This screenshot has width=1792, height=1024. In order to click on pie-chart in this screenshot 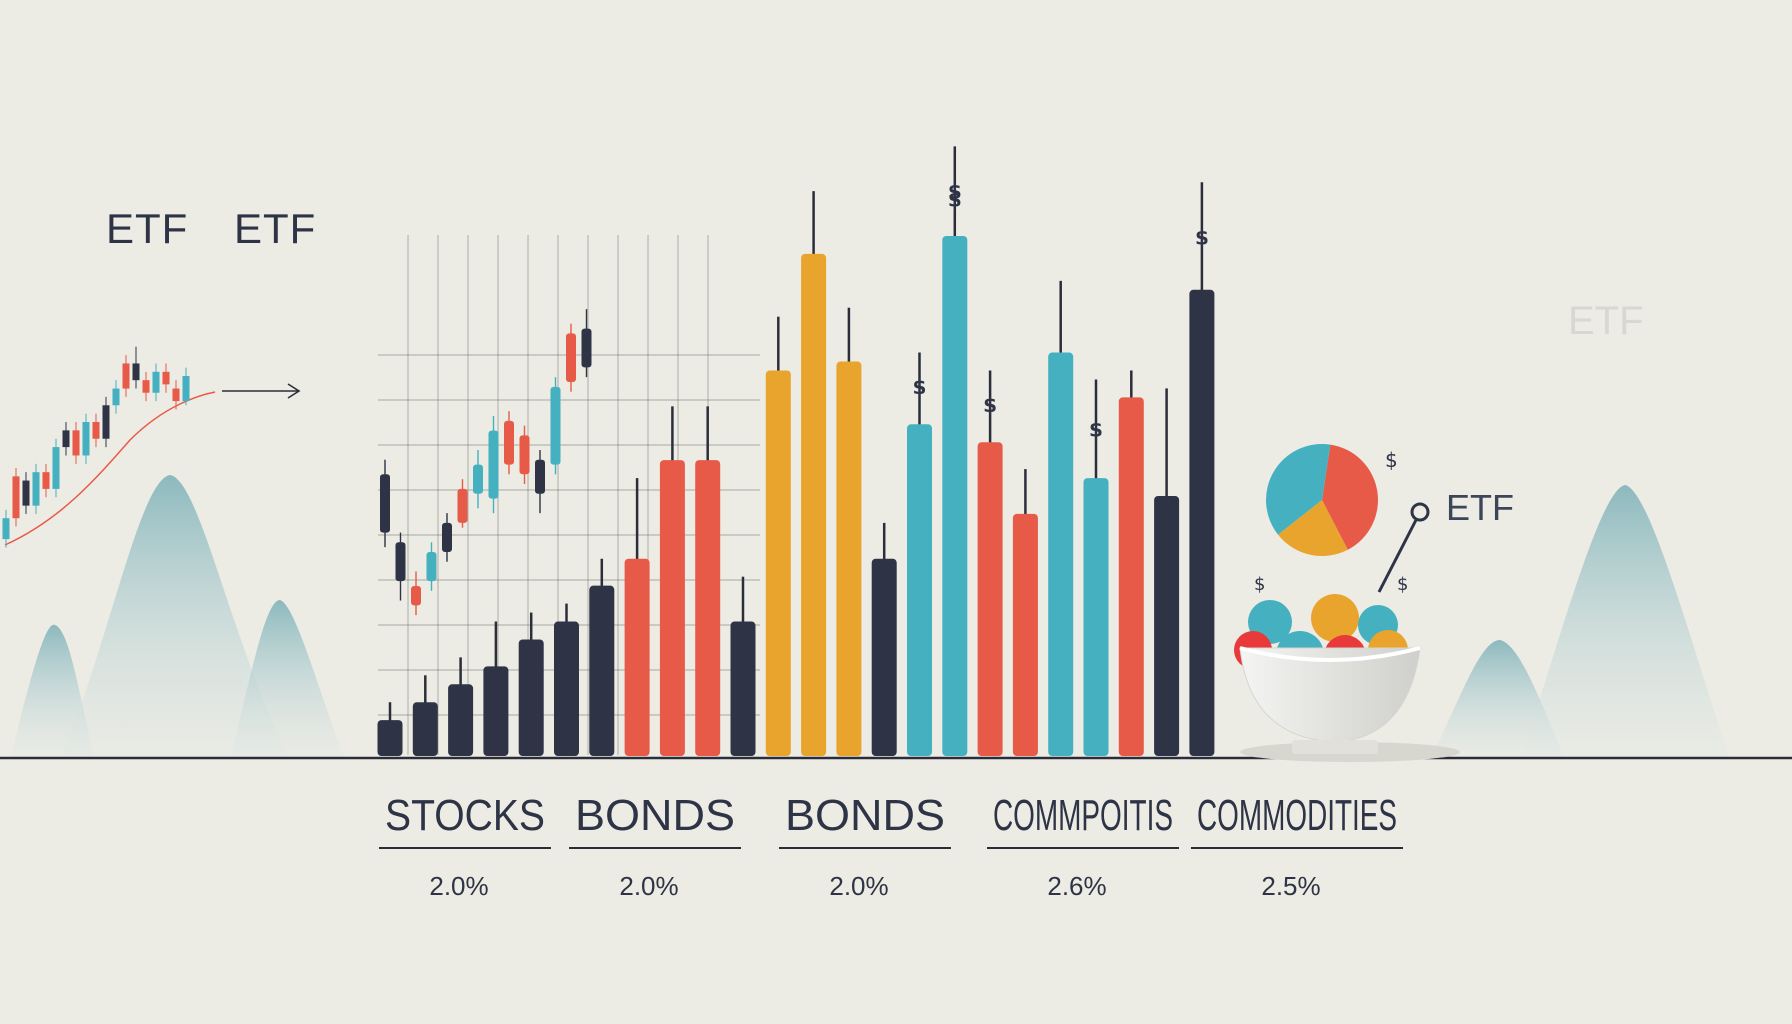, I will do `click(1322, 500)`.